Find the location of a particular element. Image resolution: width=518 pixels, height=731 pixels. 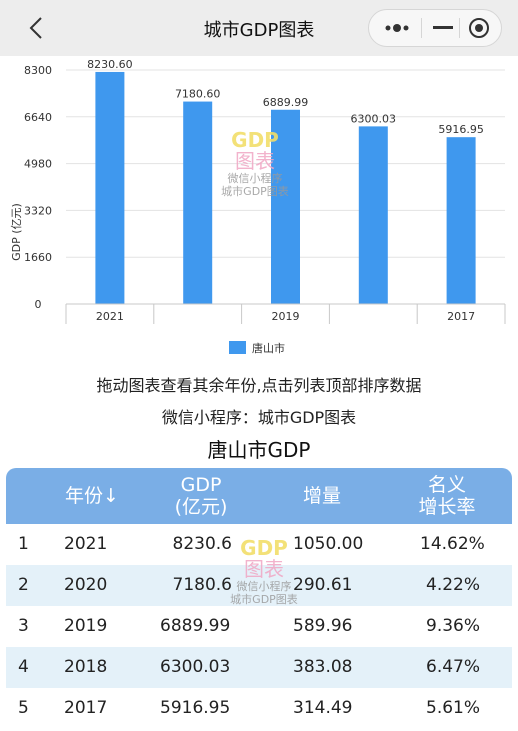

bar-value-label: 5916.95 is located at coordinates (461, 129).